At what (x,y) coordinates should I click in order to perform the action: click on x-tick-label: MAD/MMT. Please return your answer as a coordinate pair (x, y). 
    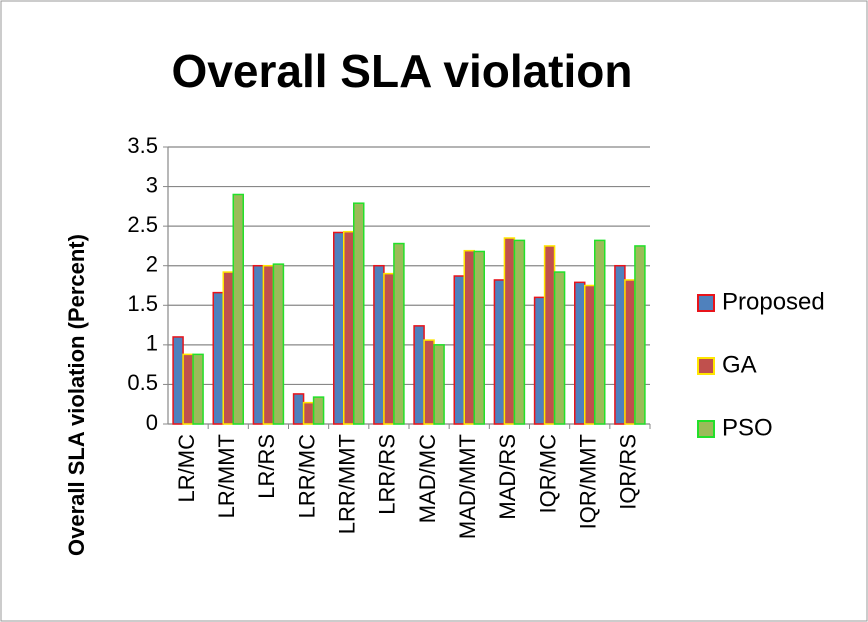
    Looking at the image, I should click on (467, 486).